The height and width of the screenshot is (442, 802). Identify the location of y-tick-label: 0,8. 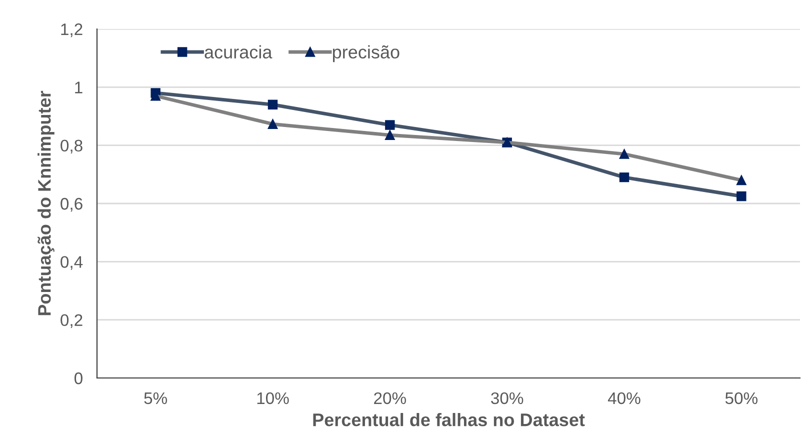
(71, 147).